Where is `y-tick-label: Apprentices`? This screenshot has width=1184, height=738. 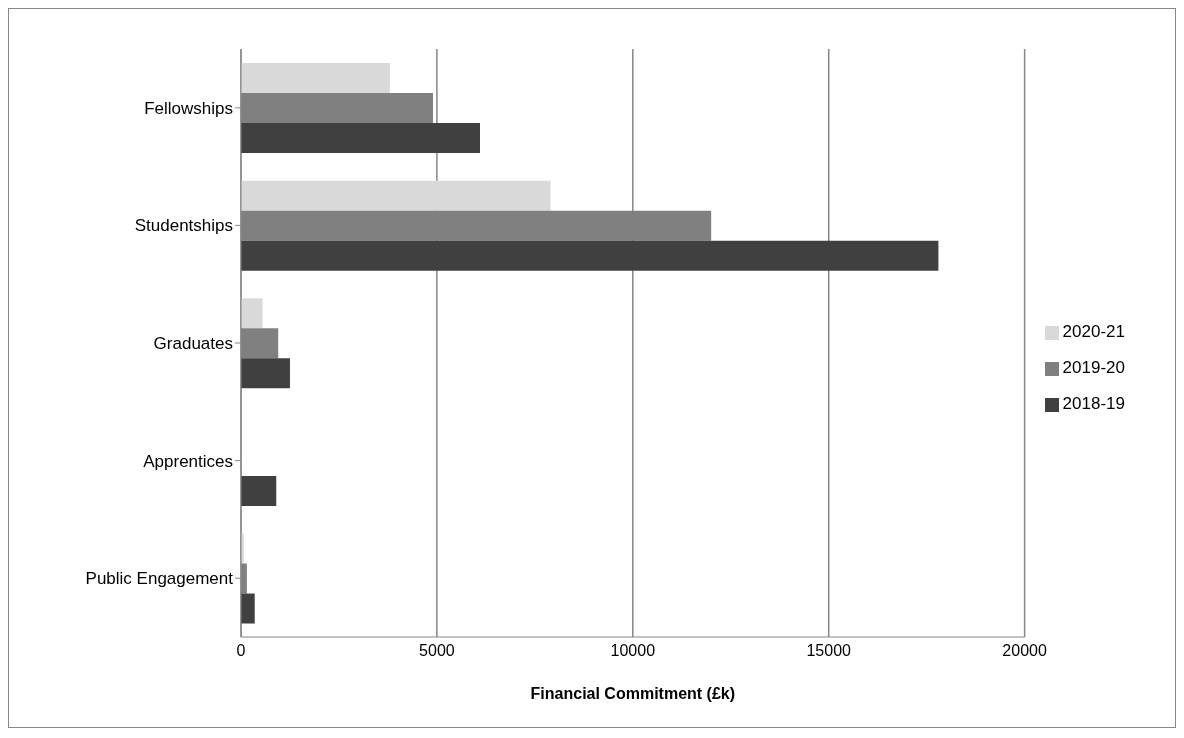 y-tick-label: Apprentices is located at coordinates (188, 461).